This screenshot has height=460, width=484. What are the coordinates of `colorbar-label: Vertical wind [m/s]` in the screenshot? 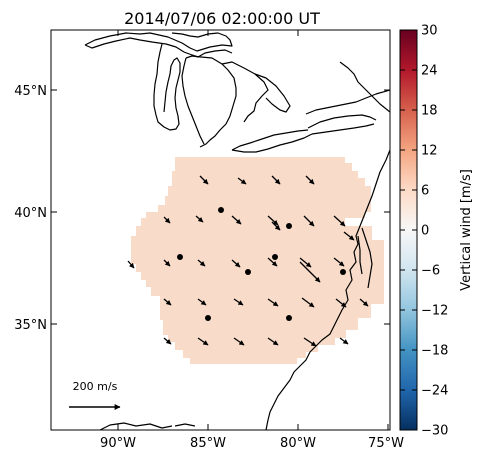 It's located at (466, 230).